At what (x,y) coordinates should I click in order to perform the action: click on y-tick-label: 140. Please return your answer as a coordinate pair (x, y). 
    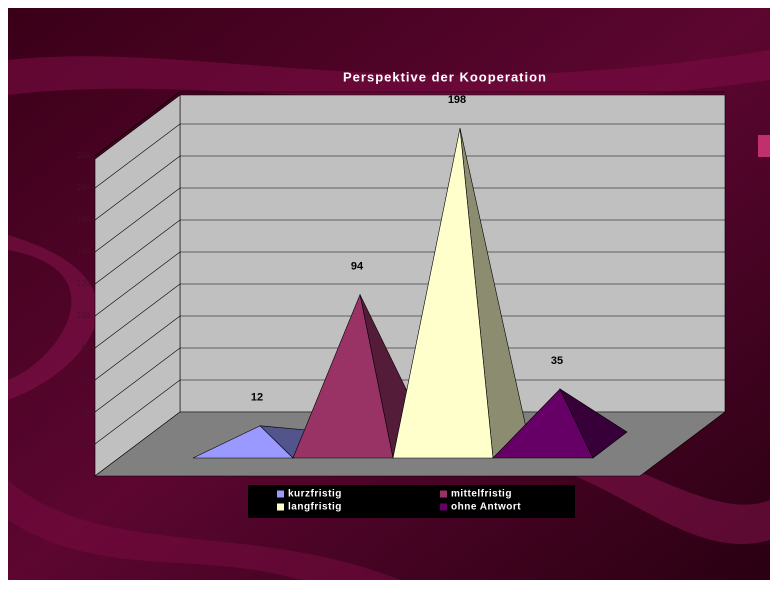
    Looking at the image, I should click on (84, 251).